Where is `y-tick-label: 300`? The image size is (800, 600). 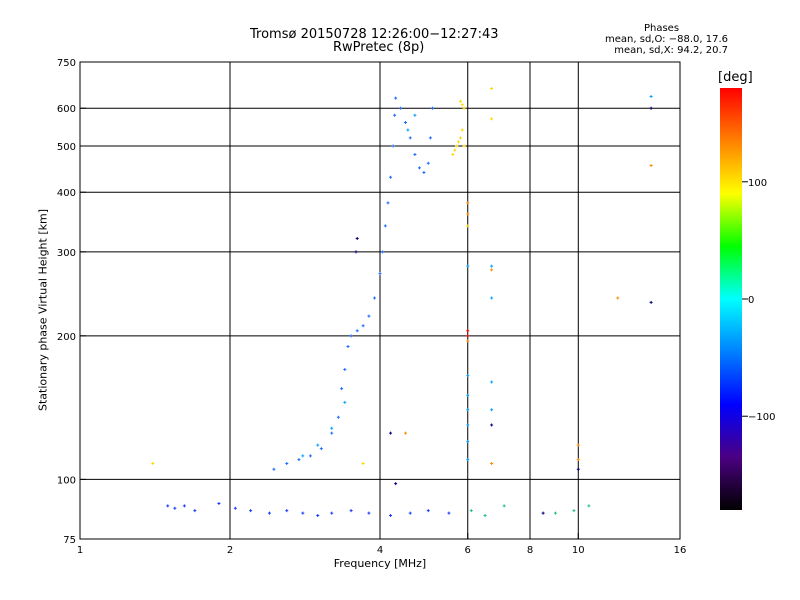
y-tick-label: 300 is located at coordinates (66, 253).